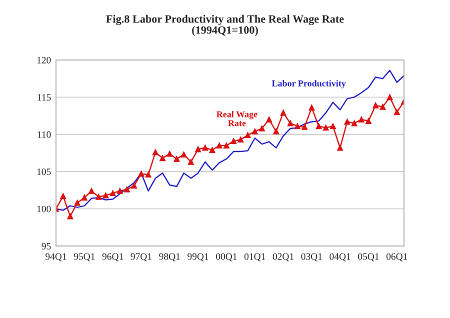 This screenshot has height=318, width=450. Describe the element at coordinates (113, 257) in the screenshot. I see `x-tick-label: 96Q1` at that location.